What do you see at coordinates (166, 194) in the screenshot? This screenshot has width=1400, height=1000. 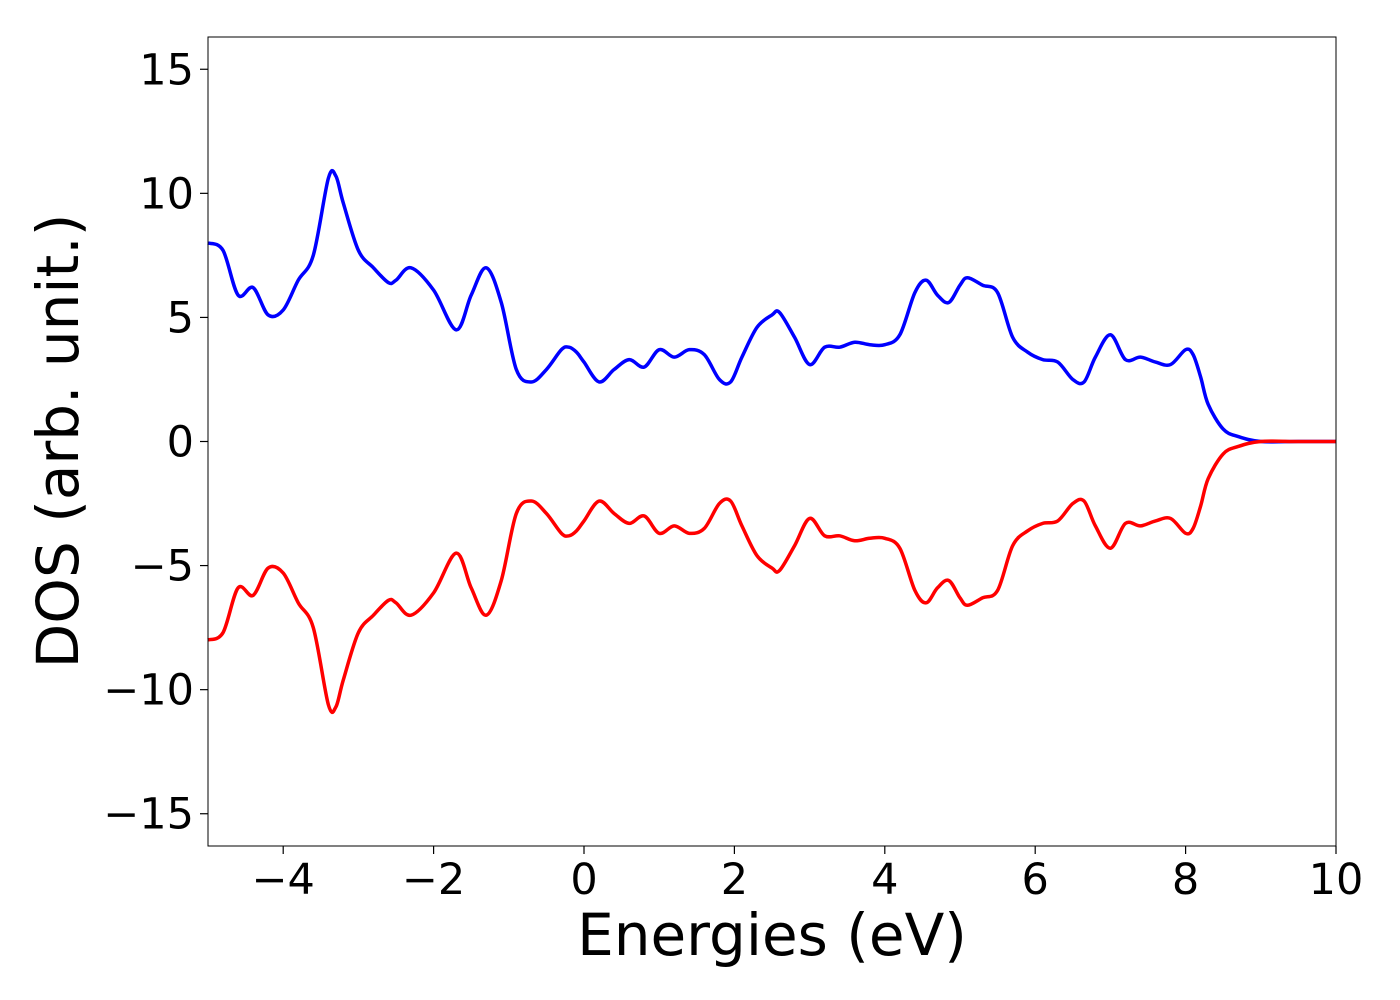 I see `y-tick-label: 10` at bounding box center [166, 194].